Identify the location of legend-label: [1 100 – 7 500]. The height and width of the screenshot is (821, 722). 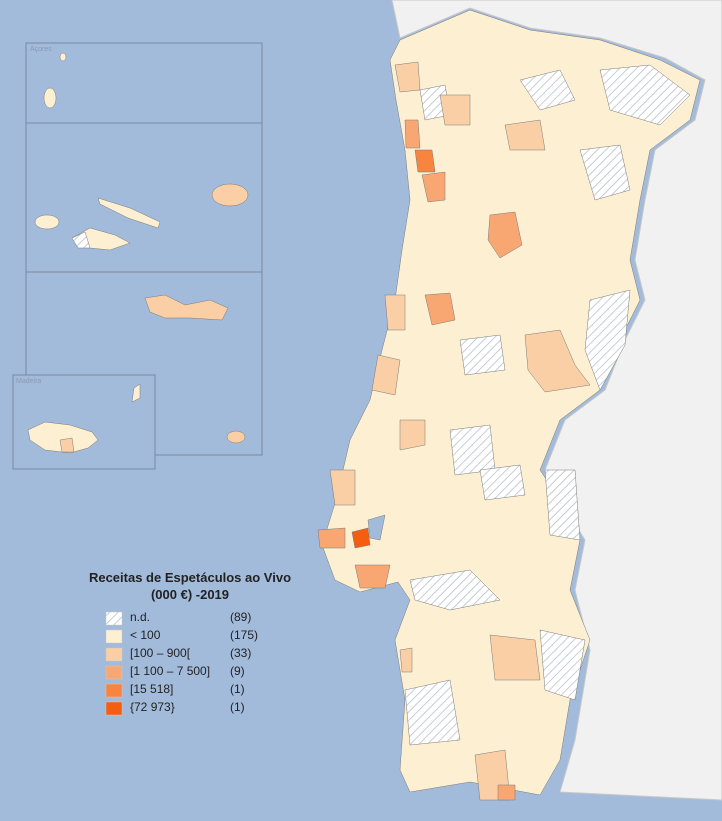
(170, 671).